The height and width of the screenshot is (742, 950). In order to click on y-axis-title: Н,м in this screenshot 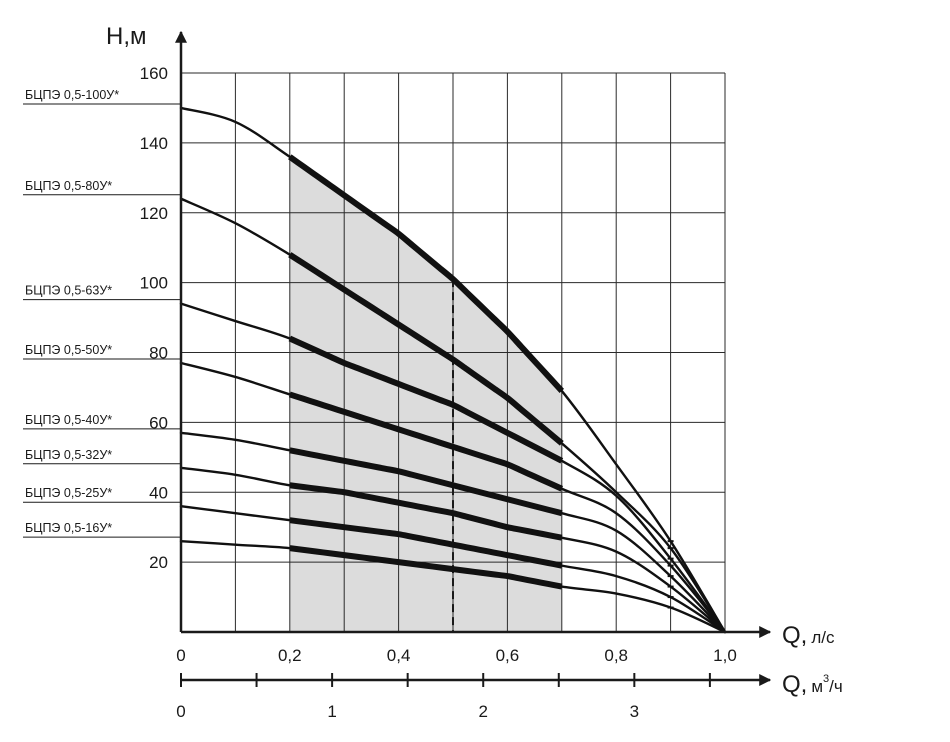, I will do `click(126, 36)`.